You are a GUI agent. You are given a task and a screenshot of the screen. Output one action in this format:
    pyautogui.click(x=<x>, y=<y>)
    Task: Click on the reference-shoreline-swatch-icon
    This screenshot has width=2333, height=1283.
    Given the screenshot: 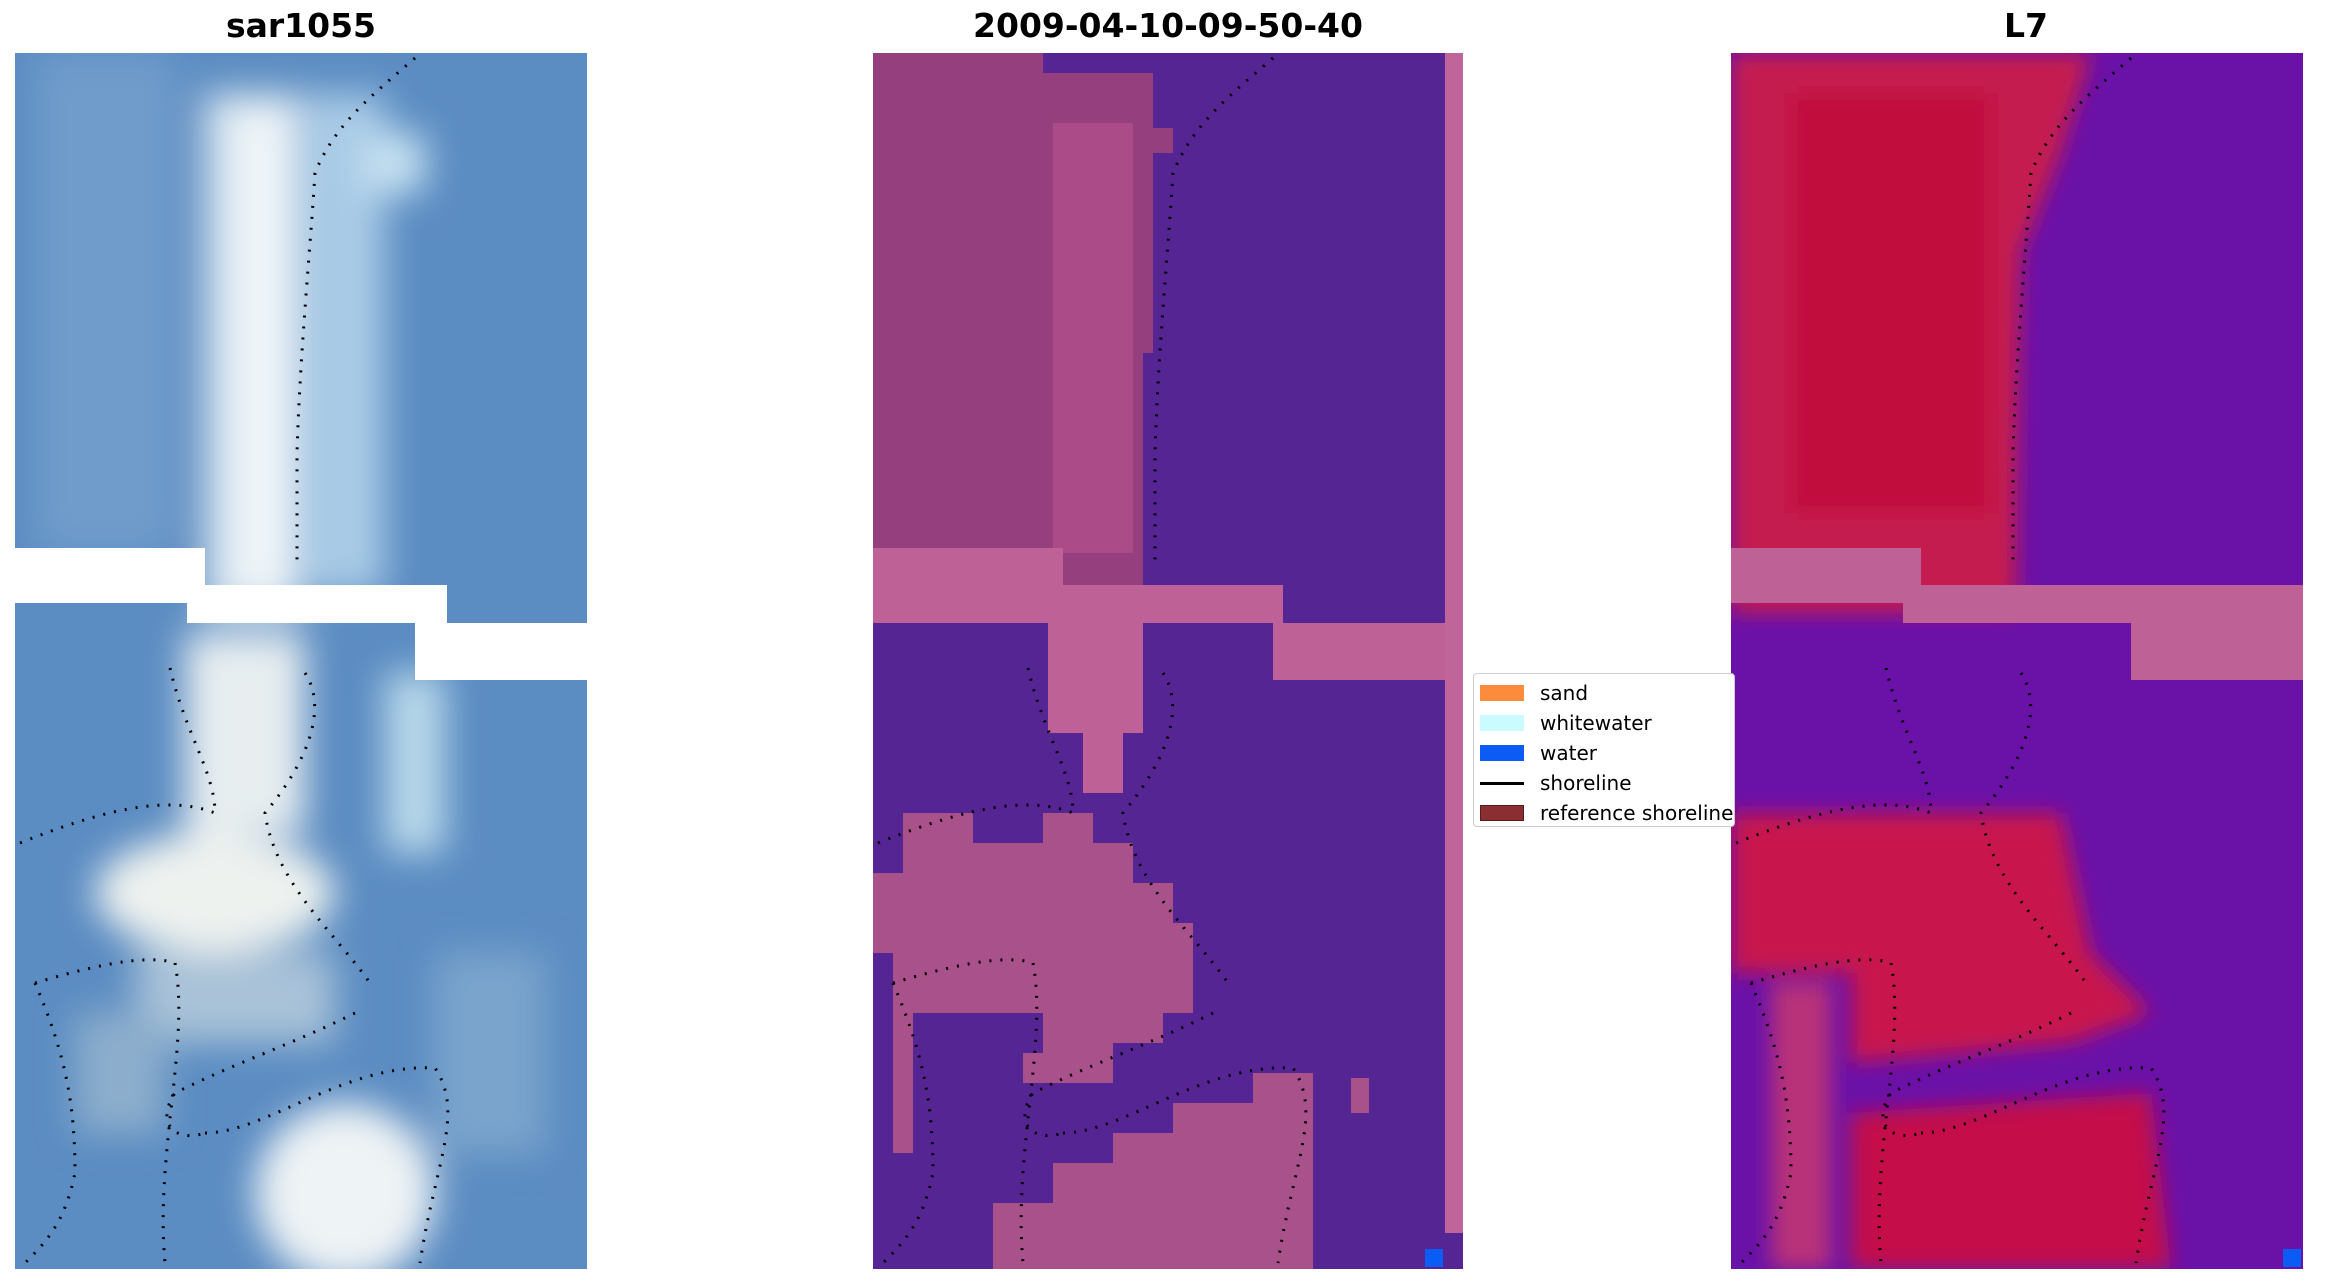 What is the action you would take?
    pyautogui.click(x=1502, y=813)
    